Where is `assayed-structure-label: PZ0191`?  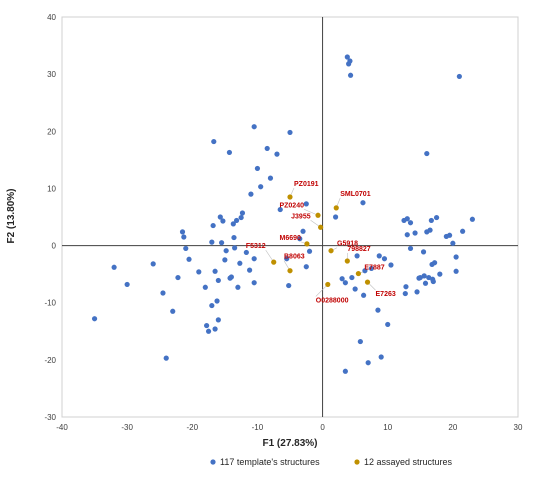
assayed-structure-label: PZ0191 is located at coordinates (306, 184).